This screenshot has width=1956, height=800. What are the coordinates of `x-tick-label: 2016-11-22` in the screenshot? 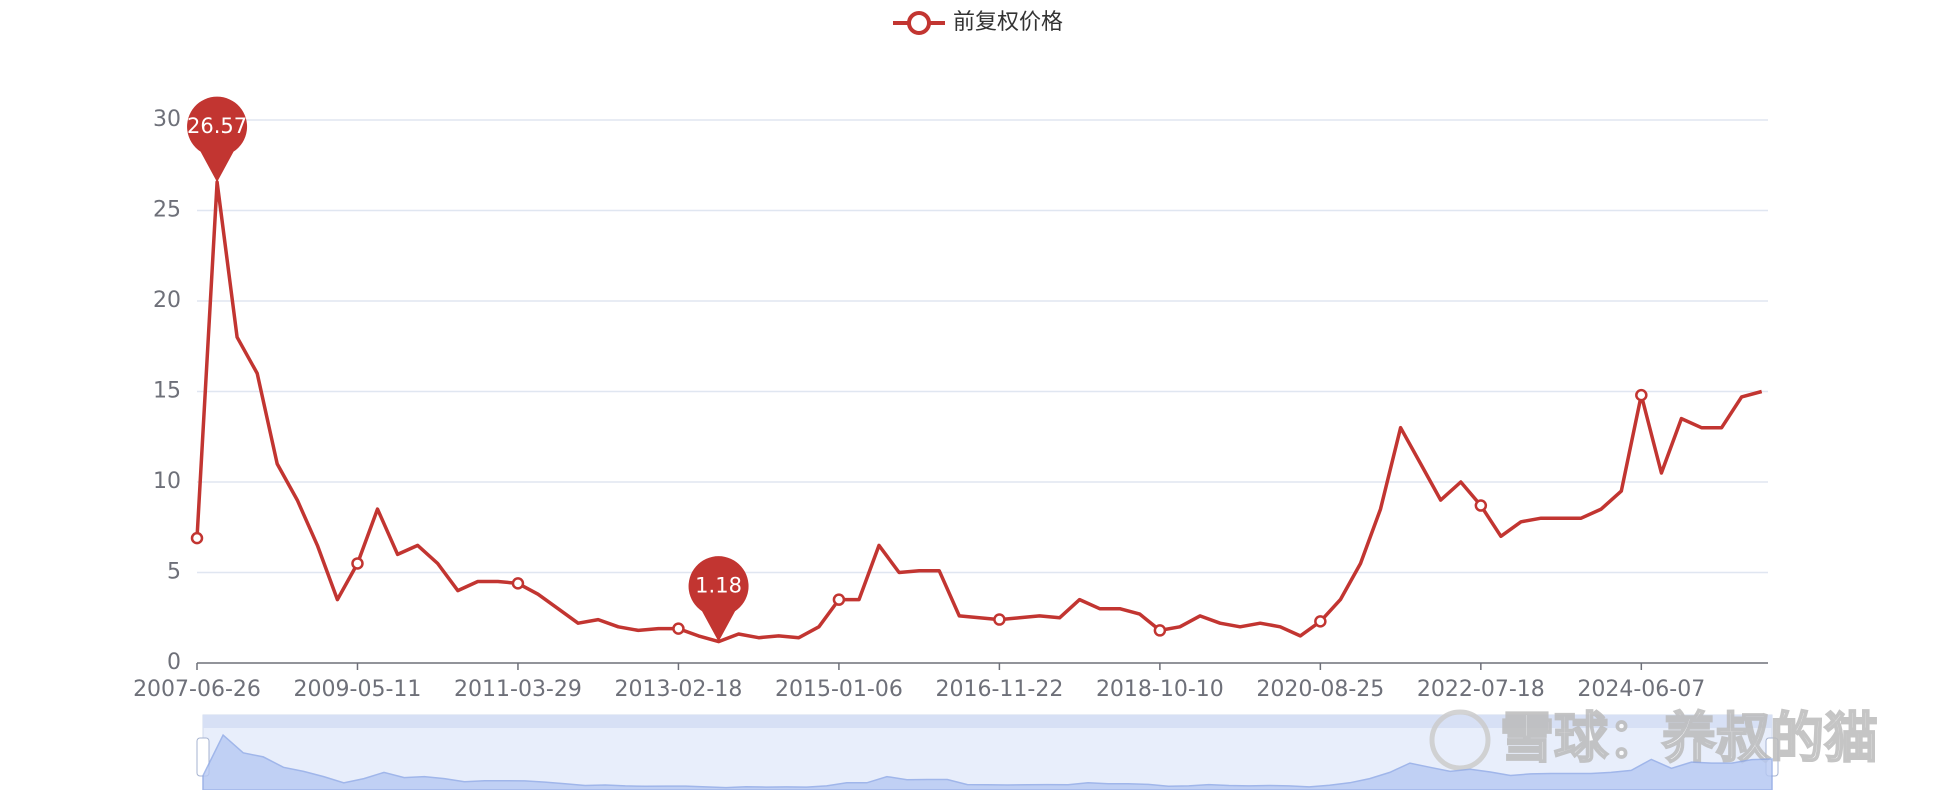 It's located at (999, 689).